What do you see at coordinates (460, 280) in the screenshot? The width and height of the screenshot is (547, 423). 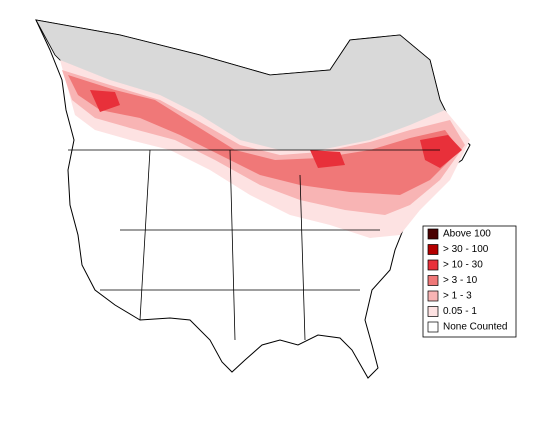 I see `legend-label: > 3 - 10` at bounding box center [460, 280].